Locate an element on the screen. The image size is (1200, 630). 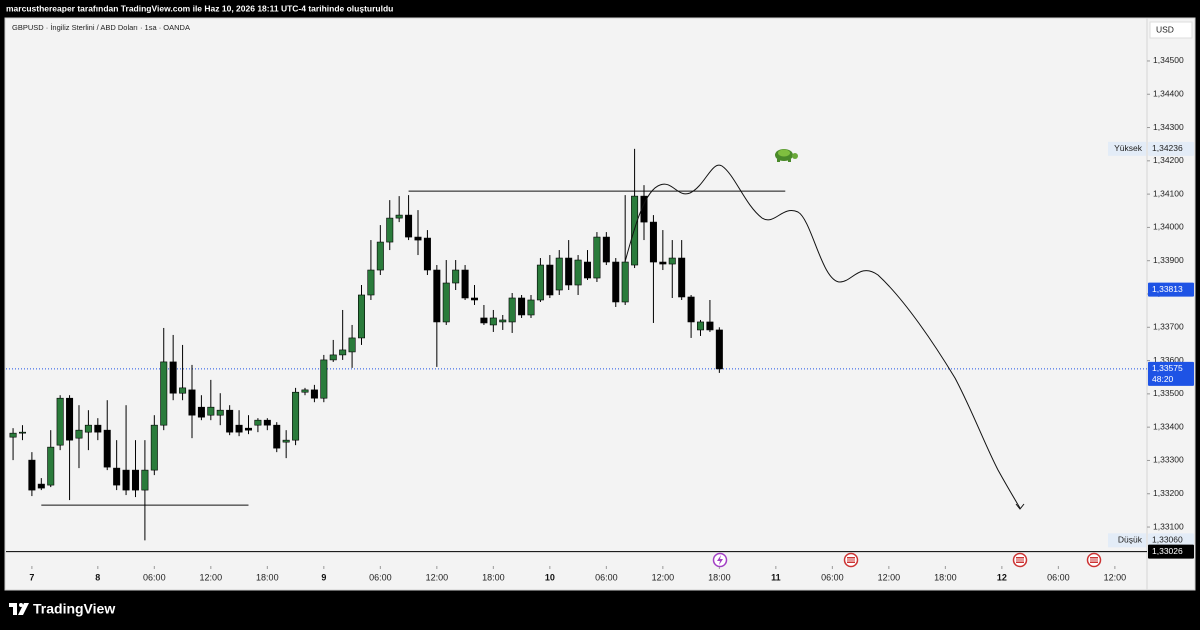
y-tick-label: 1,33500 is located at coordinates (1168, 393).